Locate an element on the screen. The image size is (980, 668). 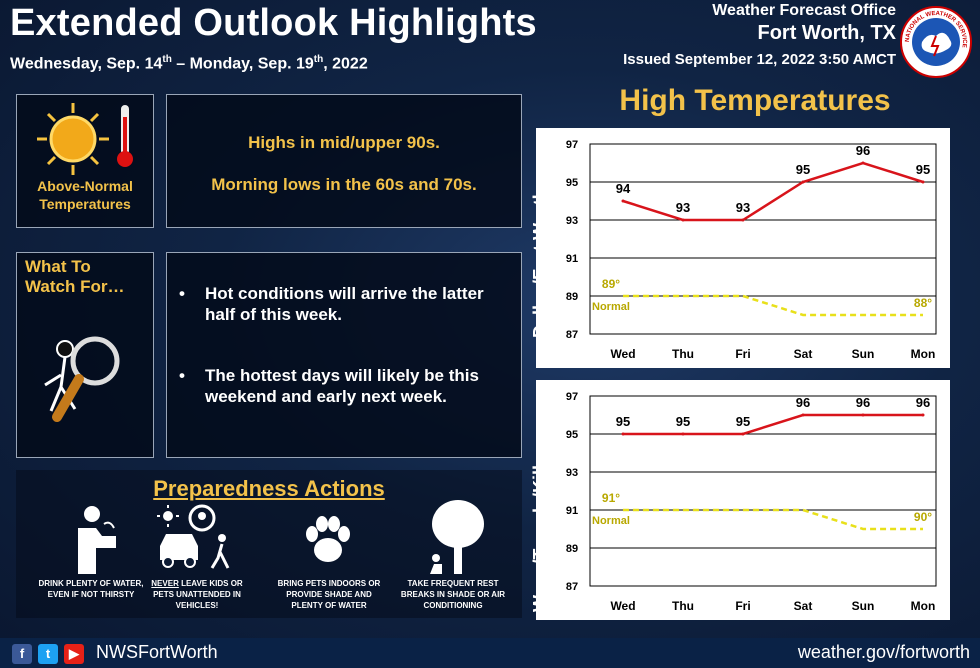
lows-text: Morning lows in the 60s and 70s. is located at coordinates (344, 184).